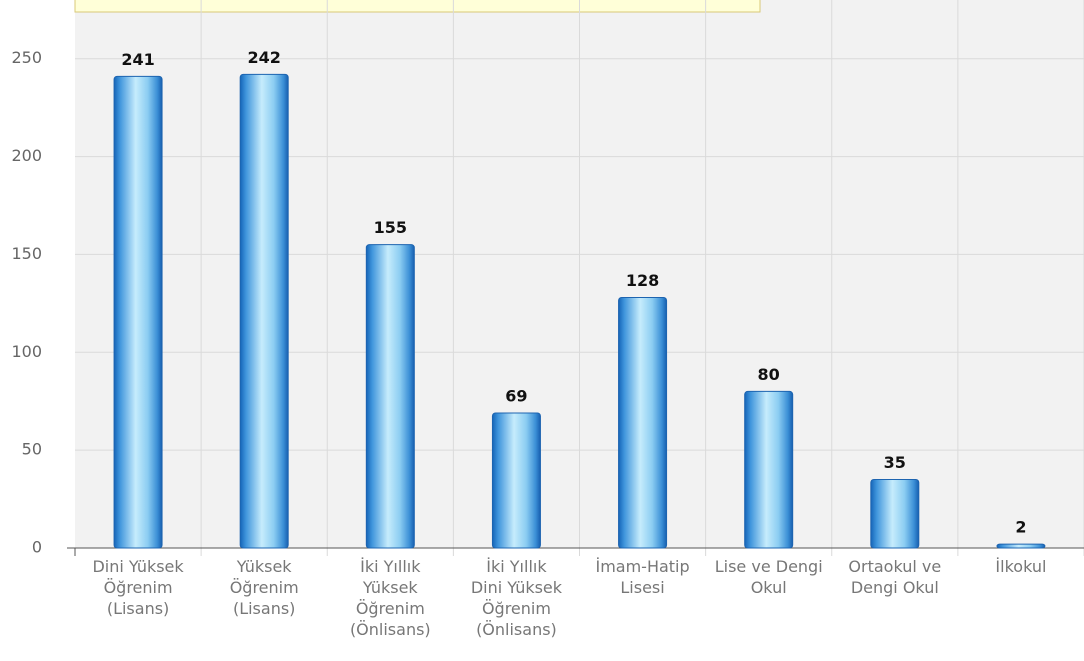 The image size is (1084, 661). What do you see at coordinates (895, 462) in the screenshot?
I see `value-label: 35` at bounding box center [895, 462].